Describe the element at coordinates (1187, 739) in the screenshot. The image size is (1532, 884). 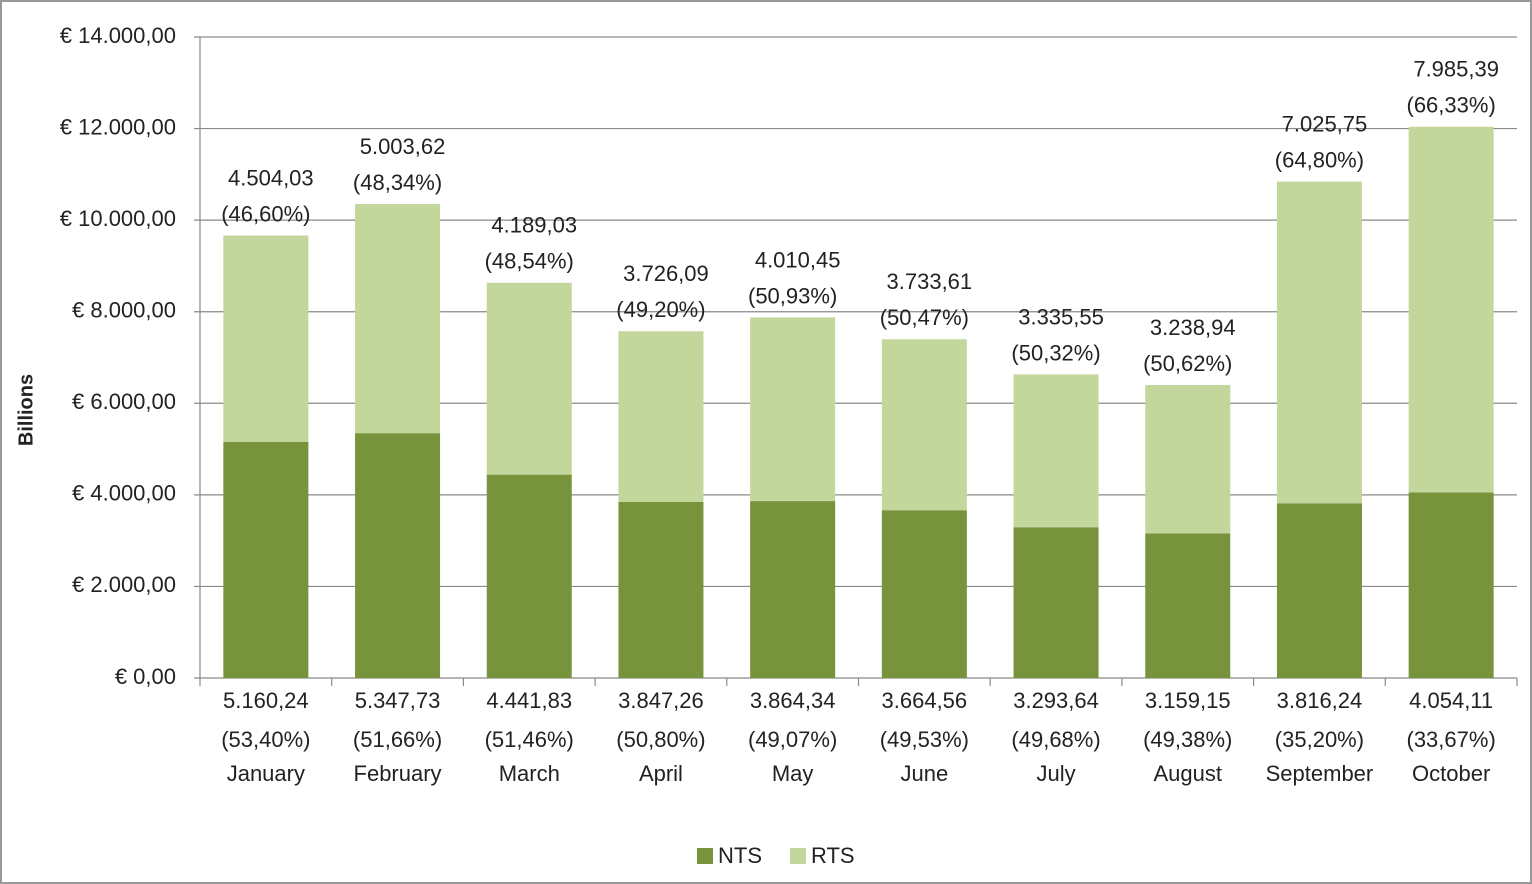
I see `share-label: (49,38%)` at that location.